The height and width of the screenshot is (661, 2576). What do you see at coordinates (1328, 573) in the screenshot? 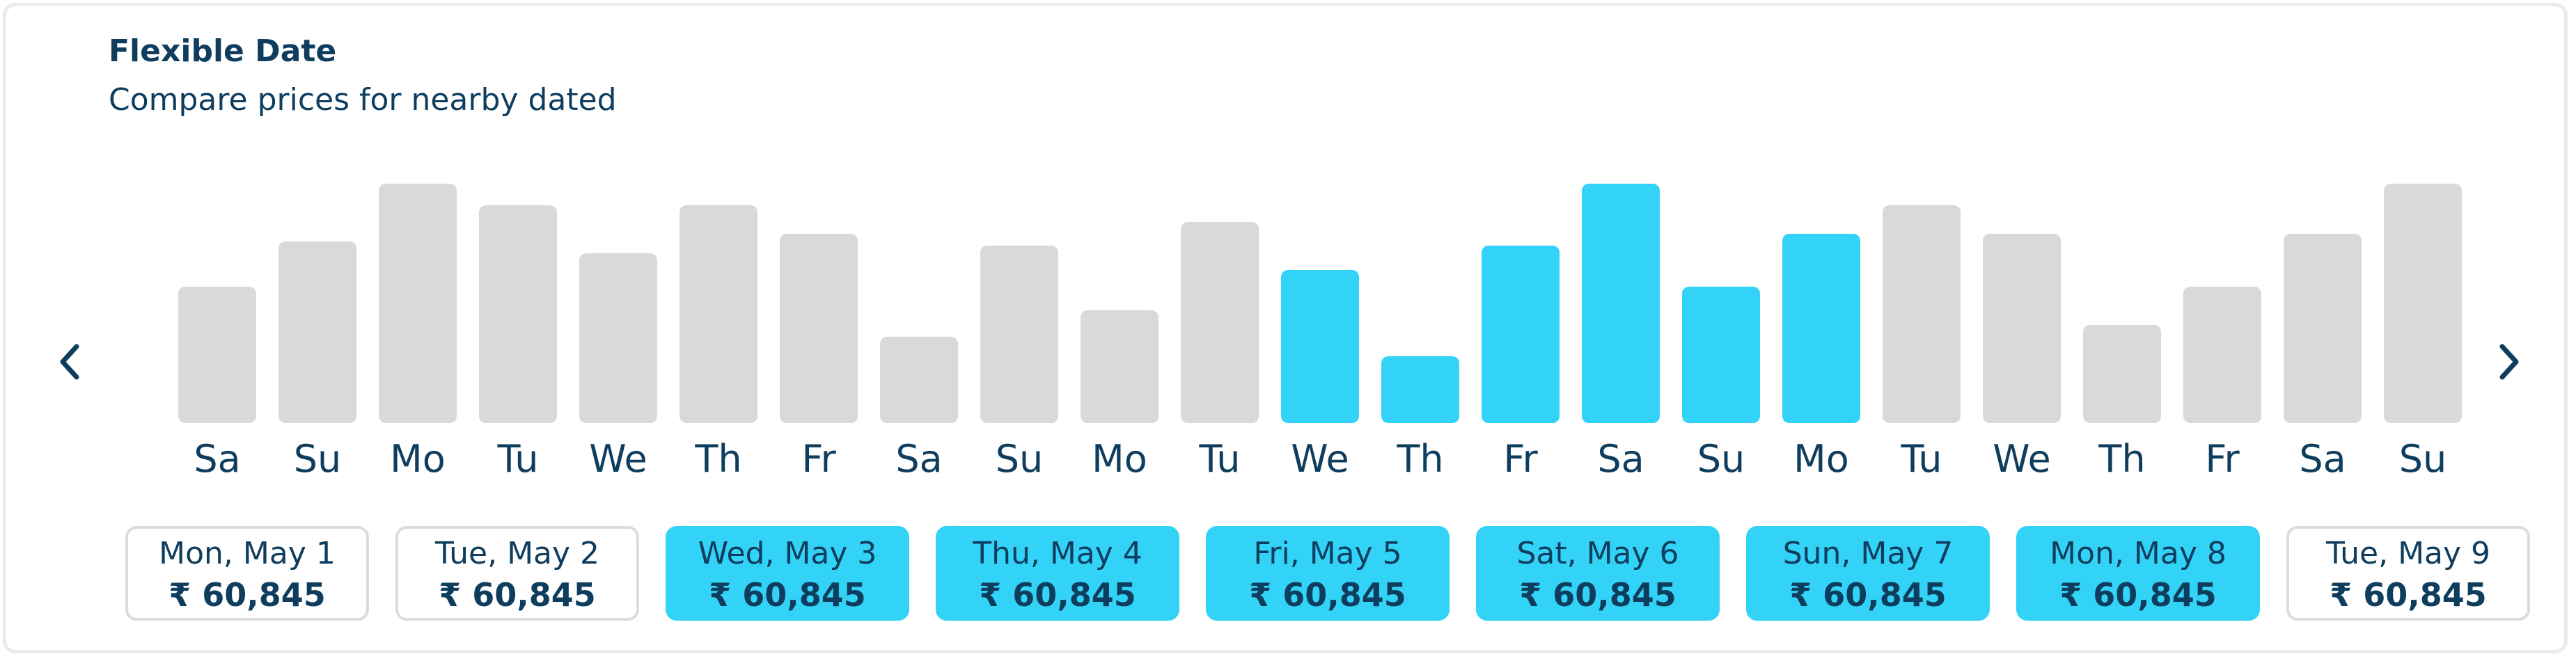
I see `date-price-card: Fri, May 5 ₹ 60,845` at bounding box center [1328, 573].